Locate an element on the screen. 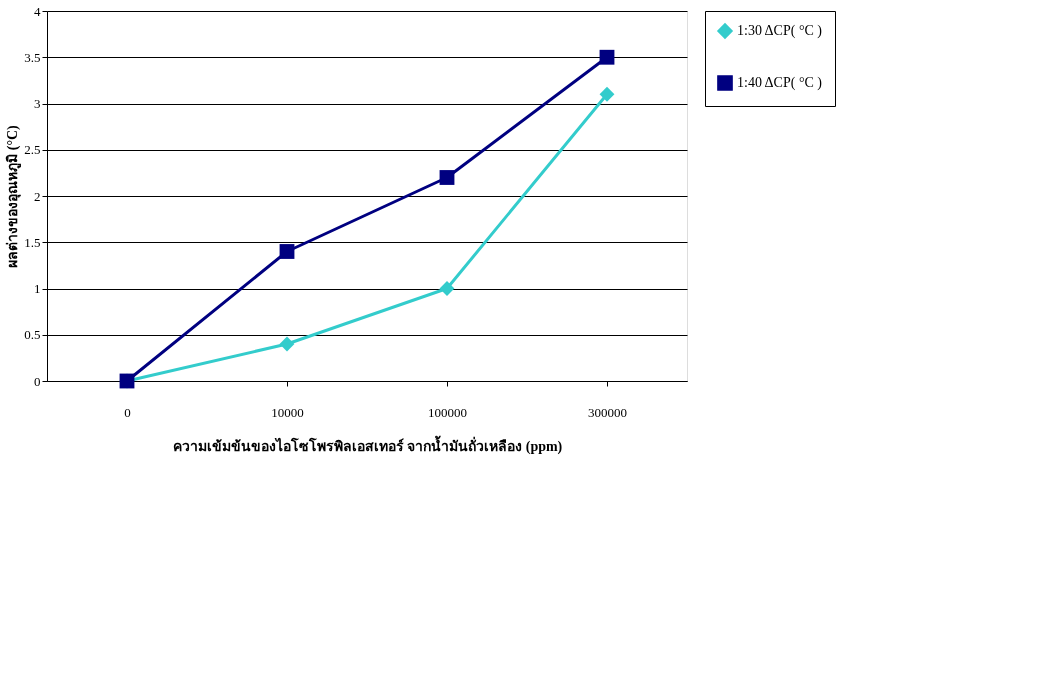 The width and height of the screenshot is (1056, 693). legend-label: 1:40 ΔCP( °C ) is located at coordinates (780, 83).